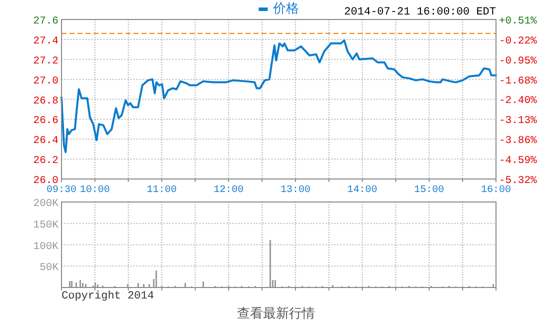 This screenshot has width=553, height=325. What do you see at coordinates (518, 121) in the screenshot?
I see `y2-tick-label: -3.13%` at bounding box center [518, 121].